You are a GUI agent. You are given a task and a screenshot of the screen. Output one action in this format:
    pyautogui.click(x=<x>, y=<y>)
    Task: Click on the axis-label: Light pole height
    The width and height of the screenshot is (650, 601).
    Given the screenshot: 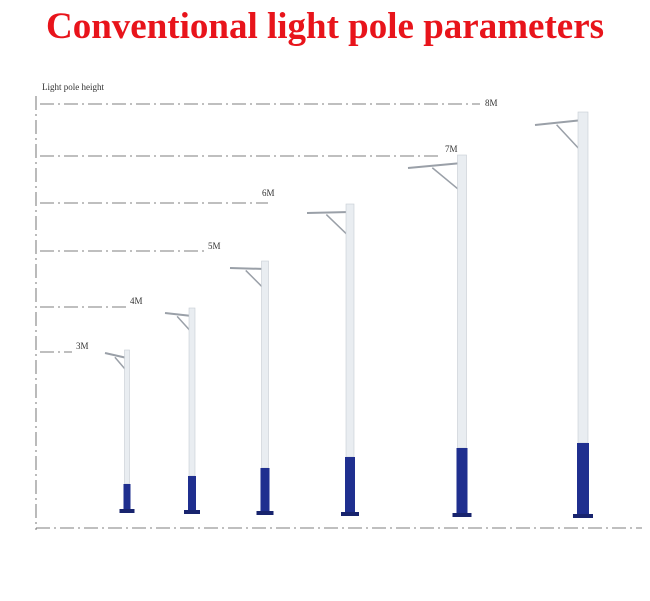 What is the action you would take?
    pyautogui.click(x=73, y=87)
    